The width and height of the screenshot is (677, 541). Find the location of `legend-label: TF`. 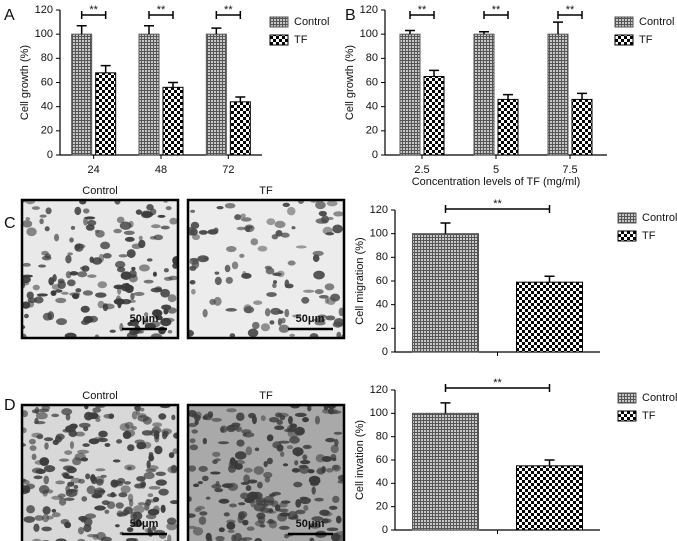

legend-label: TF is located at coordinates (649, 416).